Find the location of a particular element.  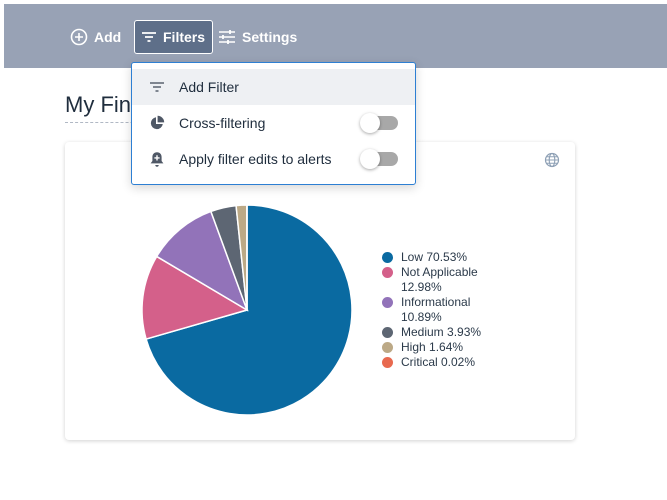

legend-label: Critical 0.02% is located at coordinates (438, 362).